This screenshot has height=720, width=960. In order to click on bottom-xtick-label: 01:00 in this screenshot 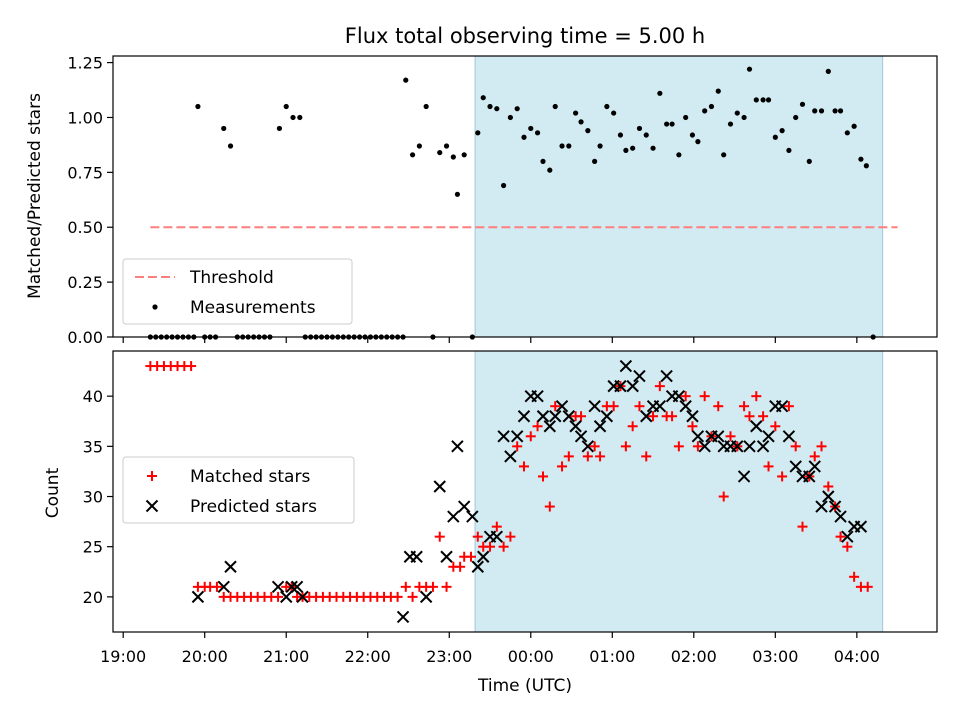, I will do `click(612, 656)`.